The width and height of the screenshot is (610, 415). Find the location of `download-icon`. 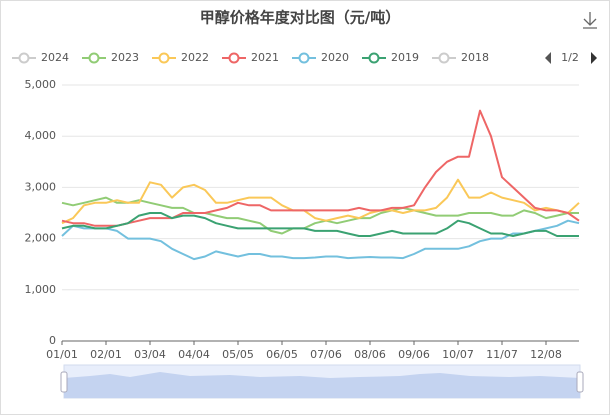

download-icon is located at coordinates (590, 20).